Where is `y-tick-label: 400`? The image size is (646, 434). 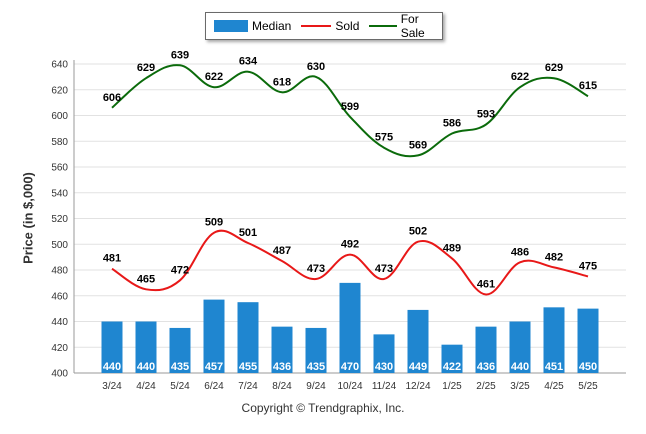 y-tick-label: 400 is located at coordinates (59, 374).